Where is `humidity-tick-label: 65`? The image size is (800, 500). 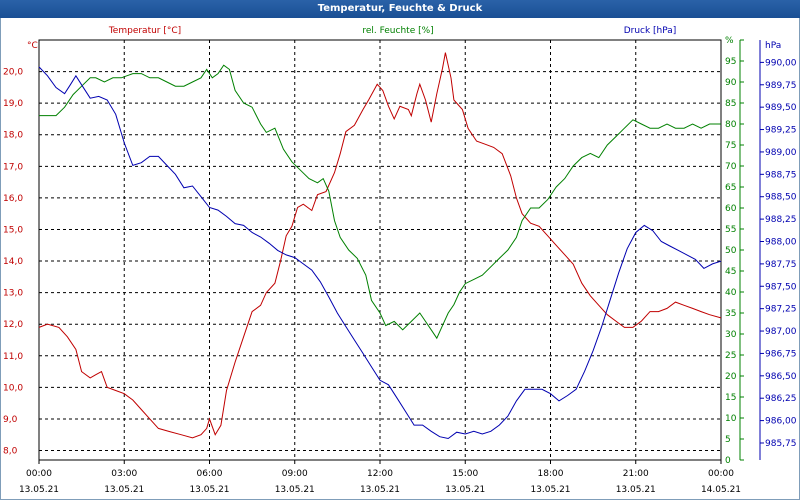
humidity-tick-label: 65 is located at coordinates (730, 188).